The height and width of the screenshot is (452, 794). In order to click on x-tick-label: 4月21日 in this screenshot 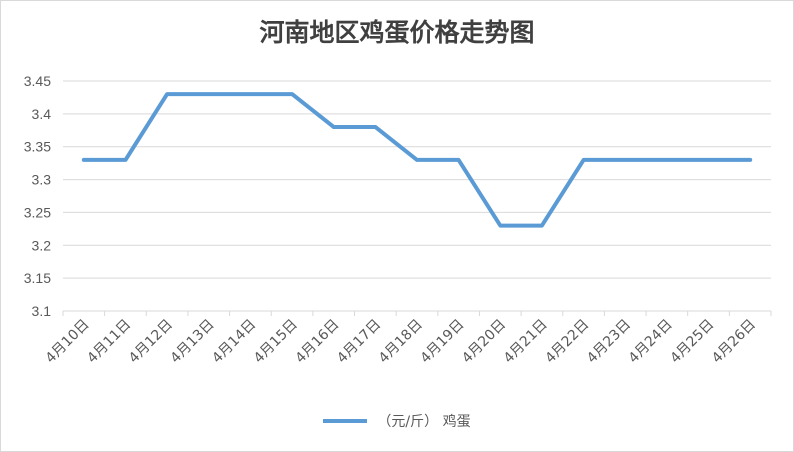, I will do `click(526, 342)`.